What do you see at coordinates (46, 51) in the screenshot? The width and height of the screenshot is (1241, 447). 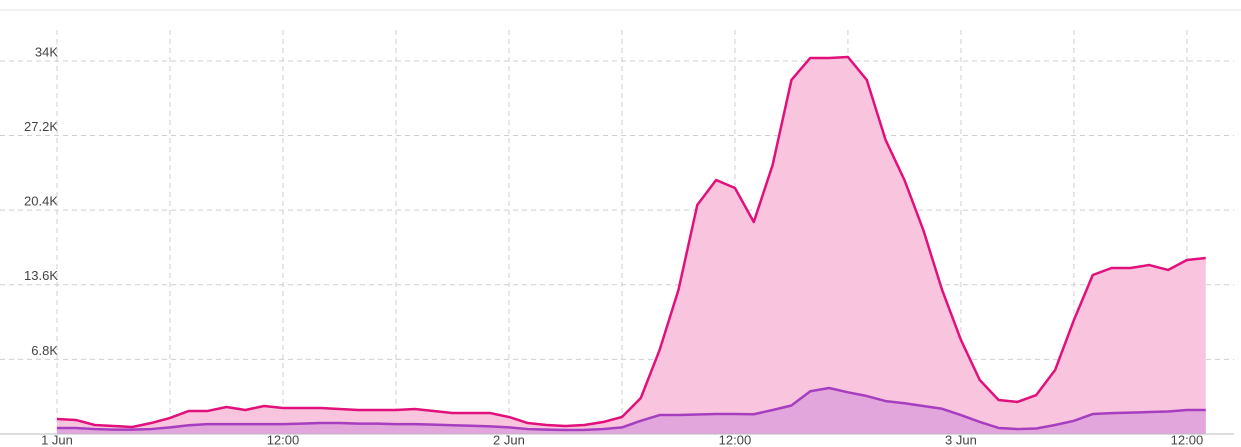 I see `y-tick-label: 34K` at bounding box center [46, 51].